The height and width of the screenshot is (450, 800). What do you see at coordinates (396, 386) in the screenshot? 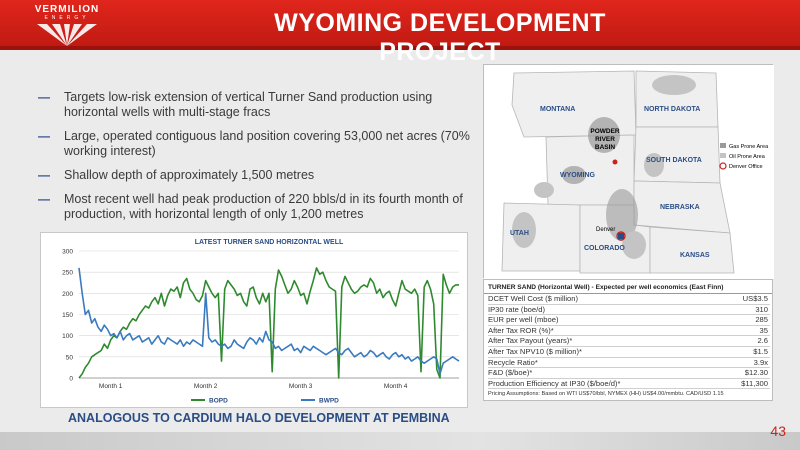
I see `x-tick-label: Month 4` at bounding box center [396, 386].